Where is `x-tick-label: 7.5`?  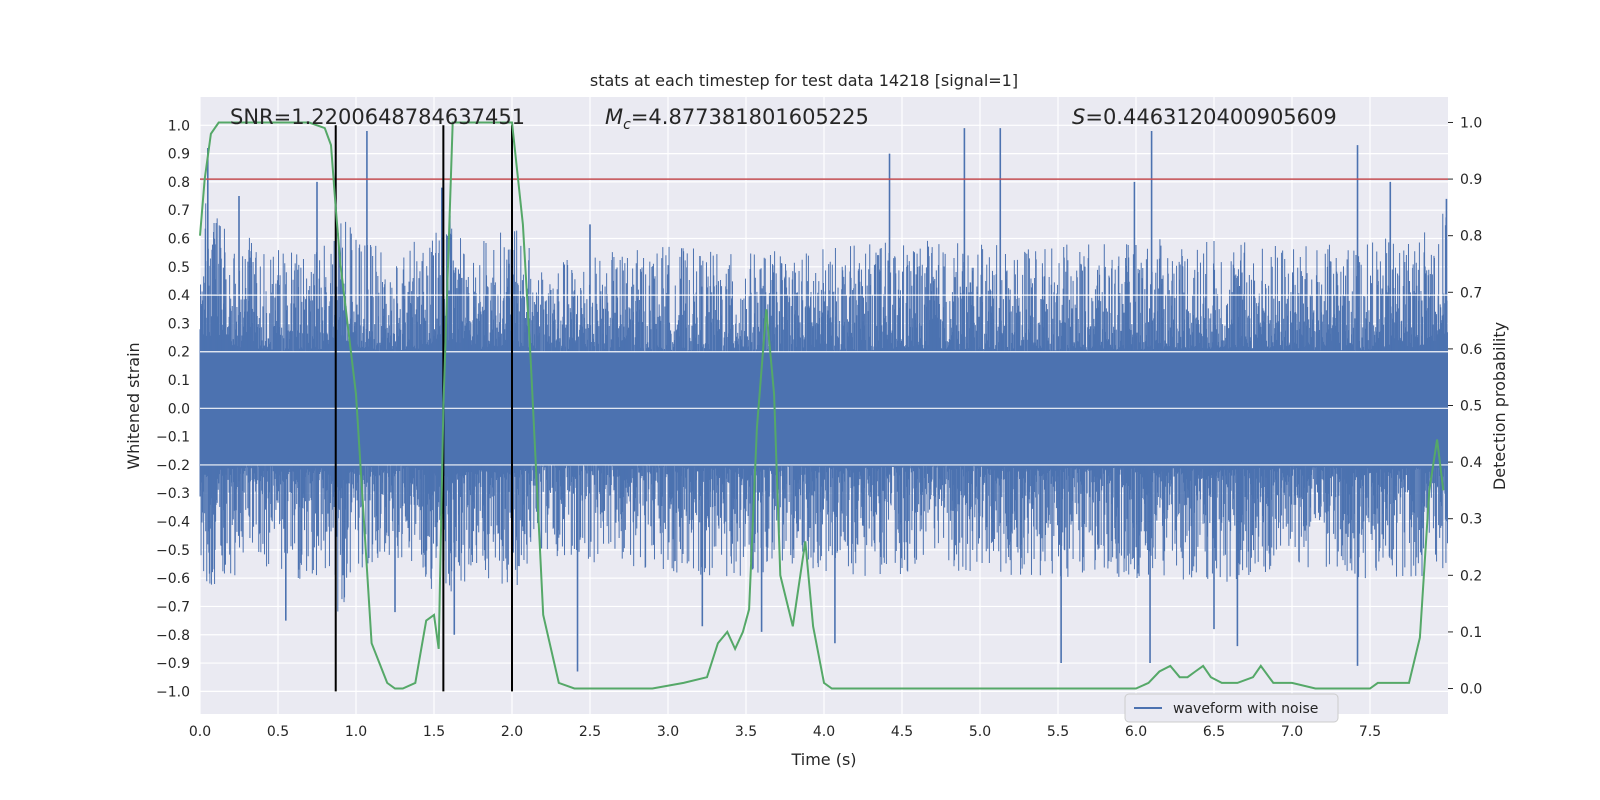
x-tick-label: 7.5 is located at coordinates (1370, 732).